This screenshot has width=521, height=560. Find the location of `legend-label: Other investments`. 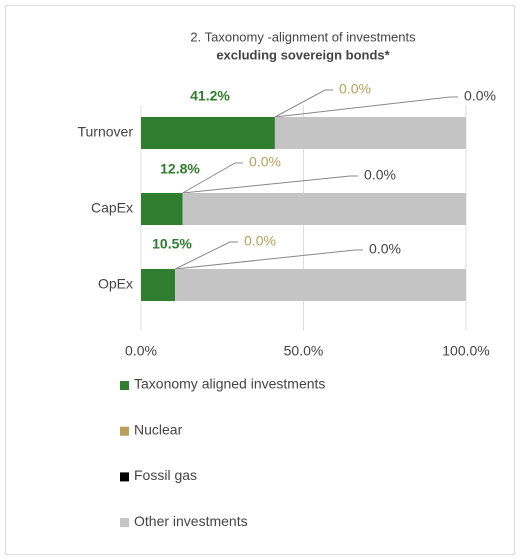

legend-label: Other investments is located at coordinates (191, 521).